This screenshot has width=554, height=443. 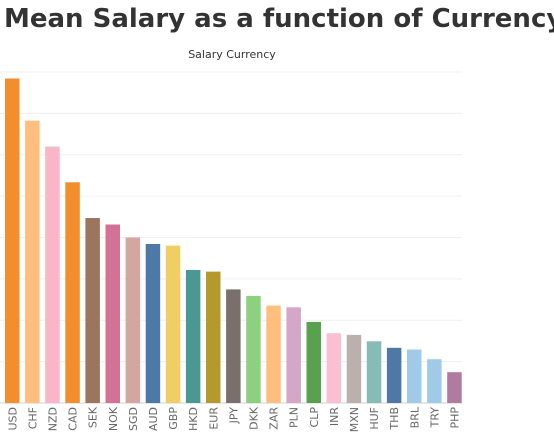 I want to click on x-tick-cad: CAD, so click(x=73, y=419).